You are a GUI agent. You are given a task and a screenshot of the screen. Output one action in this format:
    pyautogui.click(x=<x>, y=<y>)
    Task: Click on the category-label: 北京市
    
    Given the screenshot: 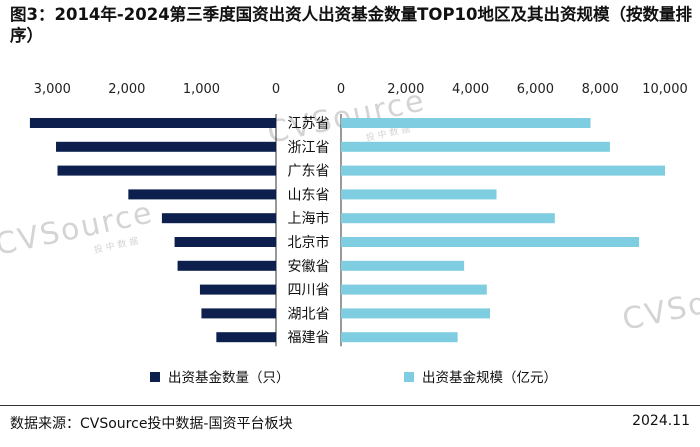 What is the action you would take?
    pyautogui.click(x=309, y=242)
    